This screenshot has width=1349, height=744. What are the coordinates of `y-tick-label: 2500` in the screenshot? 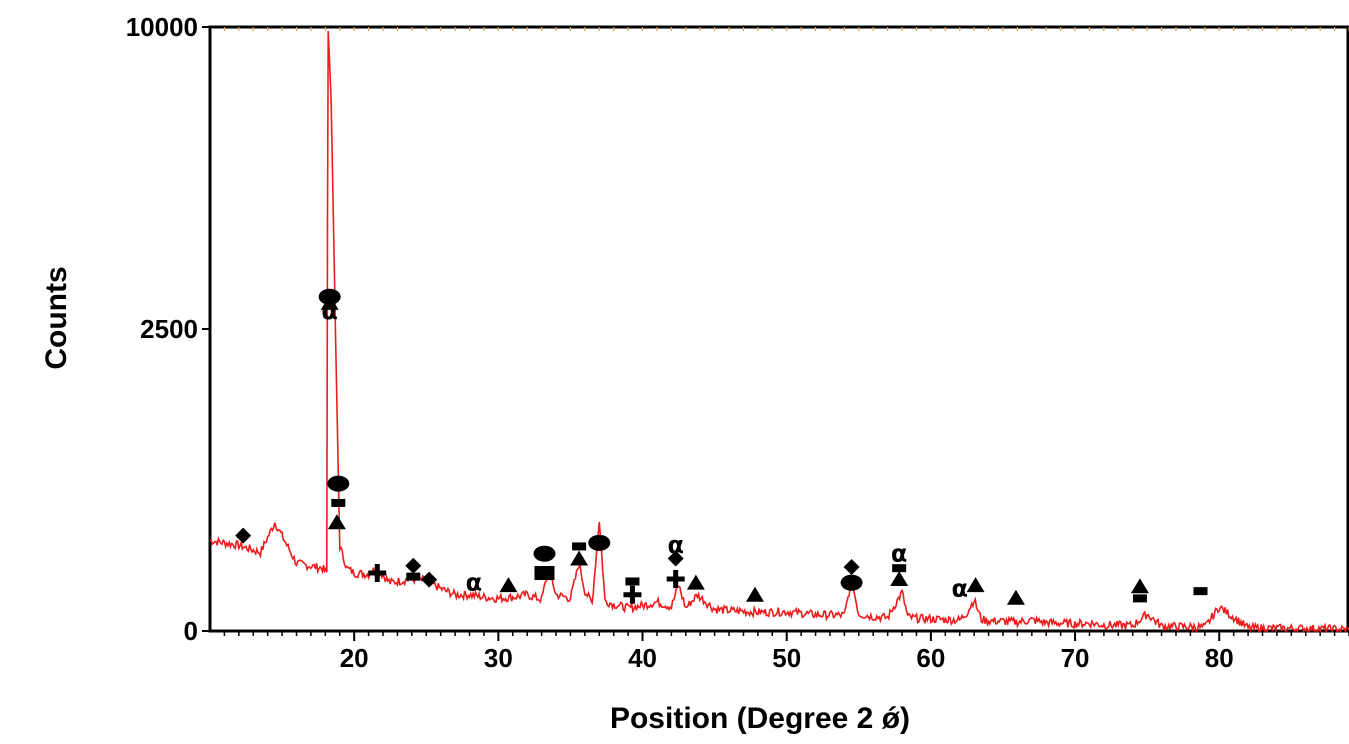 It's located at (169, 329).